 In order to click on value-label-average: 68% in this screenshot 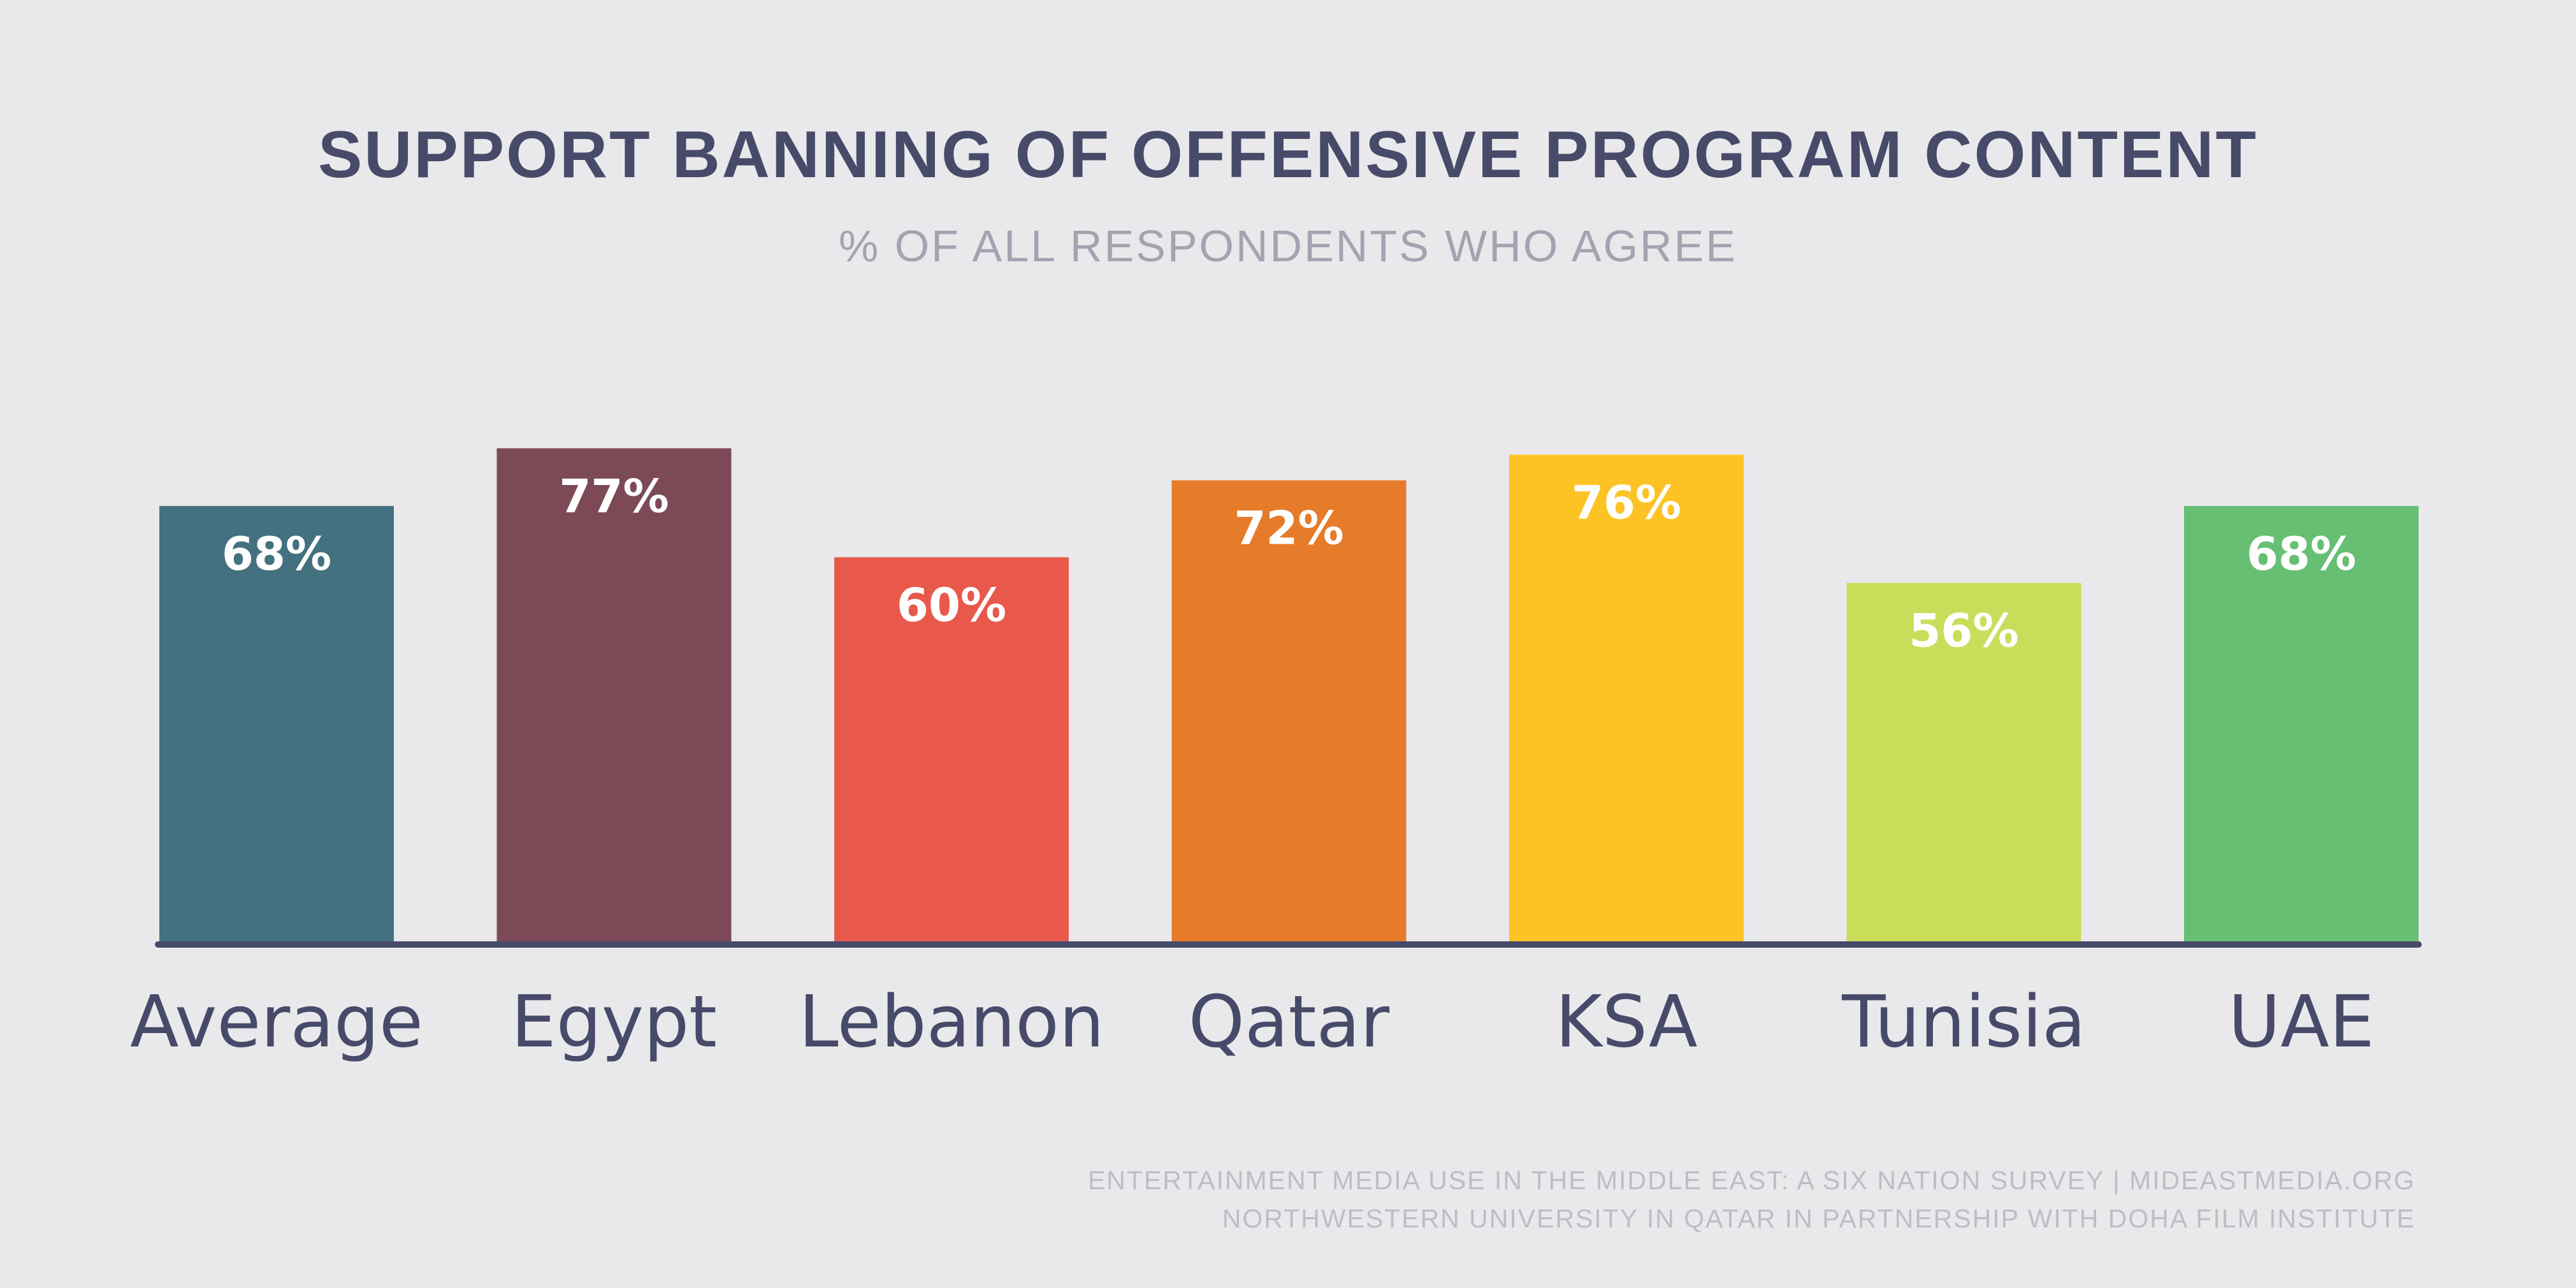, I will do `click(276, 554)`.